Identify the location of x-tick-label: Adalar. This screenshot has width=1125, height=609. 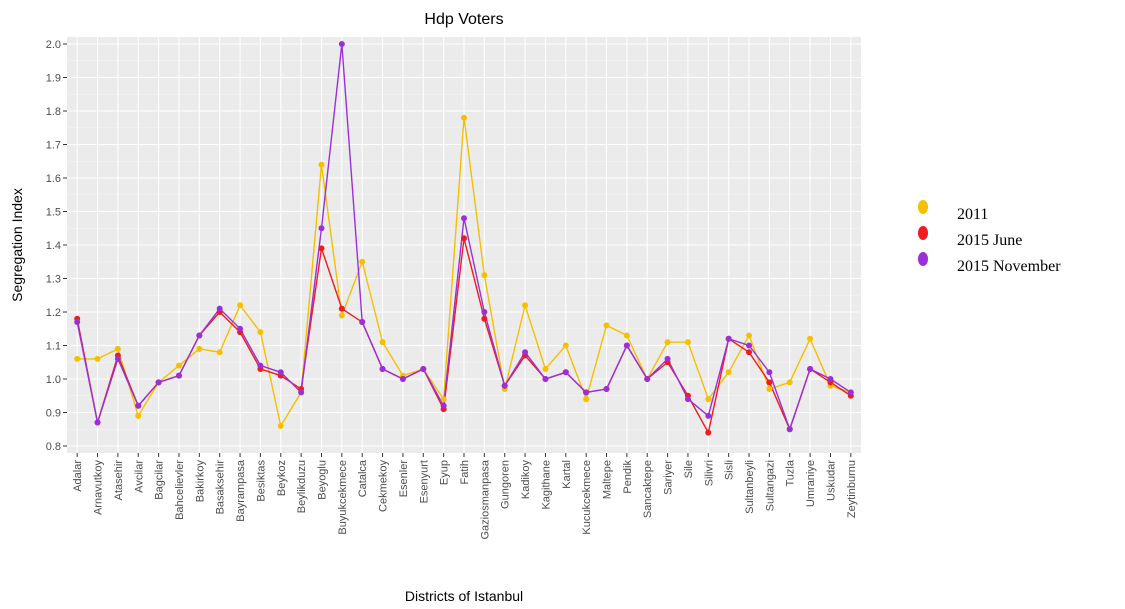
(78, 476).